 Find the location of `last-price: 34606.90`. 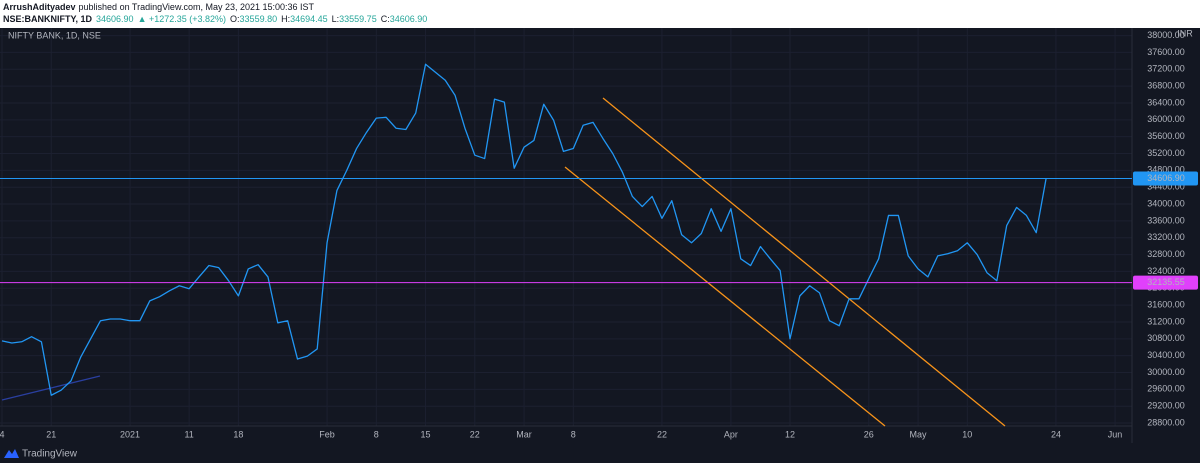

last-price: 34606.90 is located at coordinates (115, 19).